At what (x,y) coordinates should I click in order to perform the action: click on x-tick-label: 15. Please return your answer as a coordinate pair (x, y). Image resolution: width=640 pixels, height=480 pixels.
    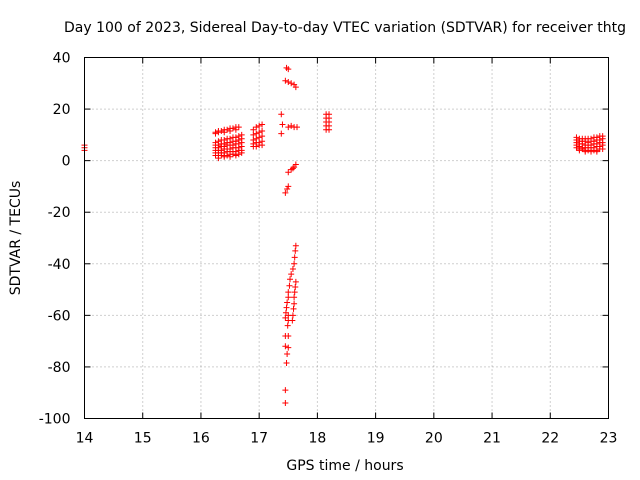
    Looking at the image, I should click on (143, 439).